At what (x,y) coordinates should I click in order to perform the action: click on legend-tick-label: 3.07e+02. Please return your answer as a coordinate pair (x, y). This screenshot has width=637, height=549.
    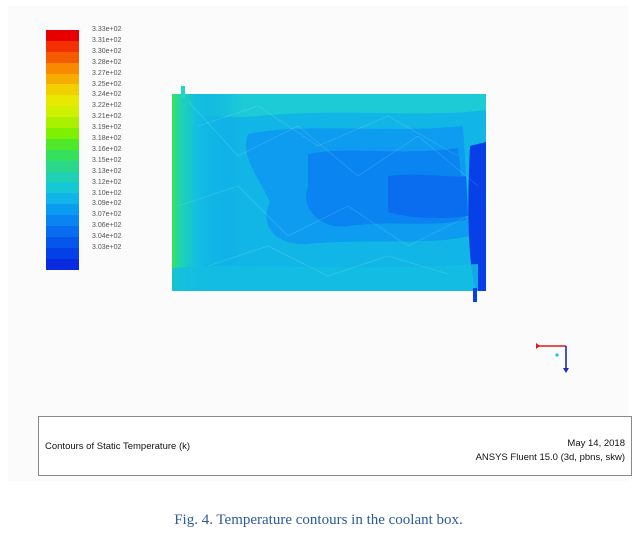
    Looking at the image, I should click on (107, 215).